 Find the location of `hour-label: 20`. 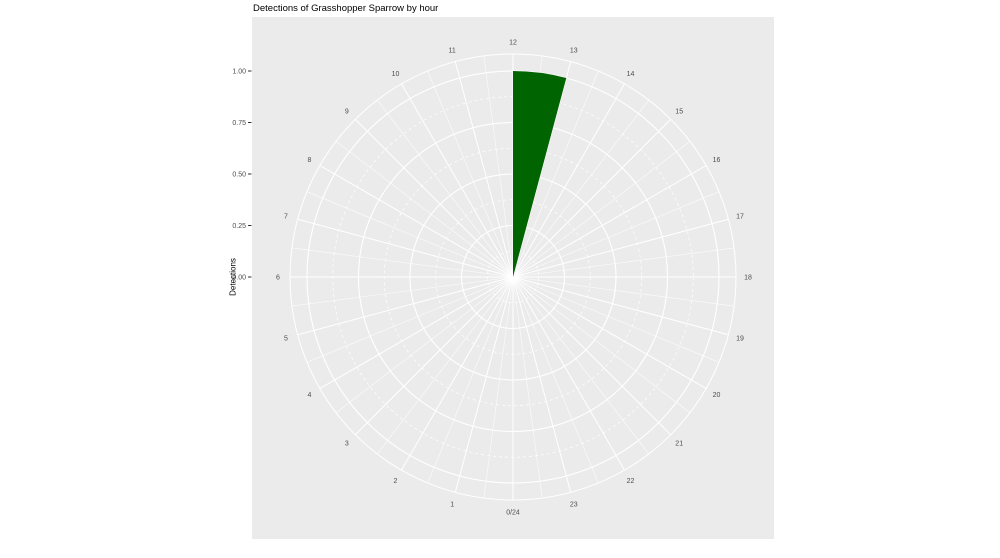

hour-label: 20 is located at coordinates (717, 395).